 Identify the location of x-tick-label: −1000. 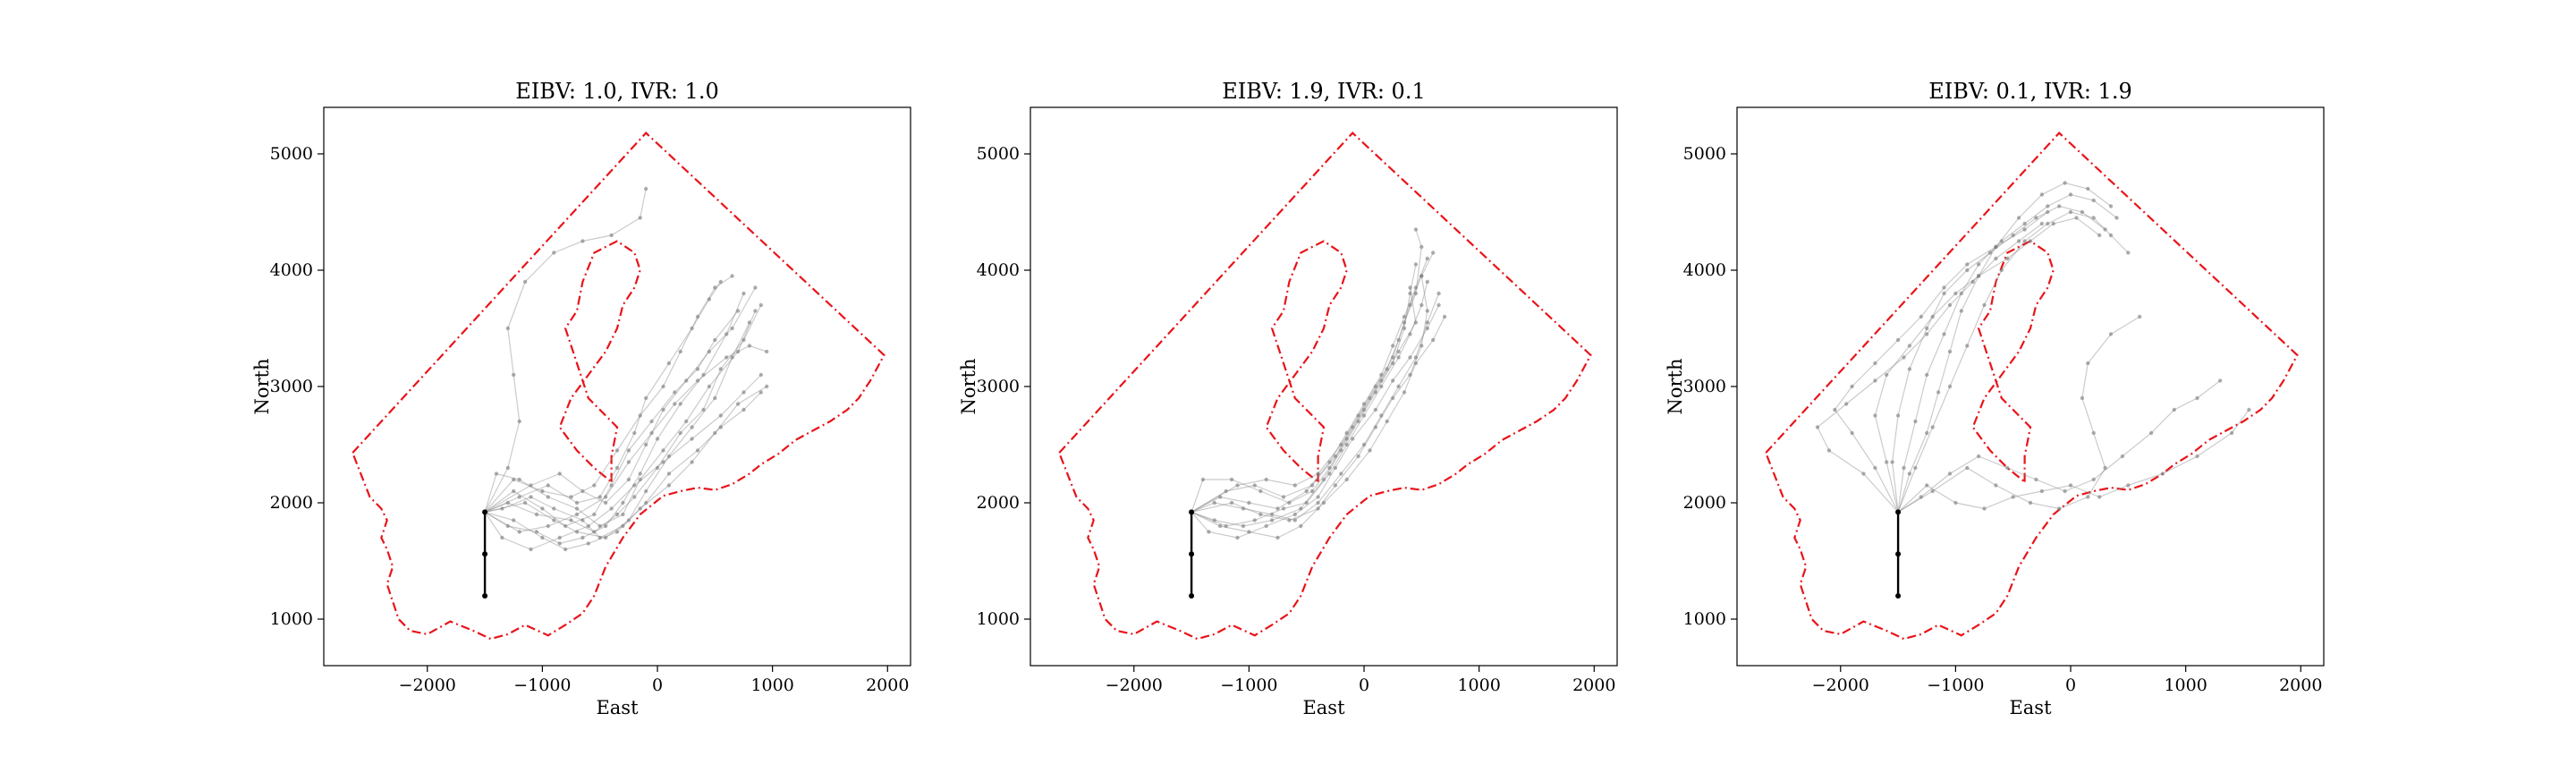
(1955, 685).